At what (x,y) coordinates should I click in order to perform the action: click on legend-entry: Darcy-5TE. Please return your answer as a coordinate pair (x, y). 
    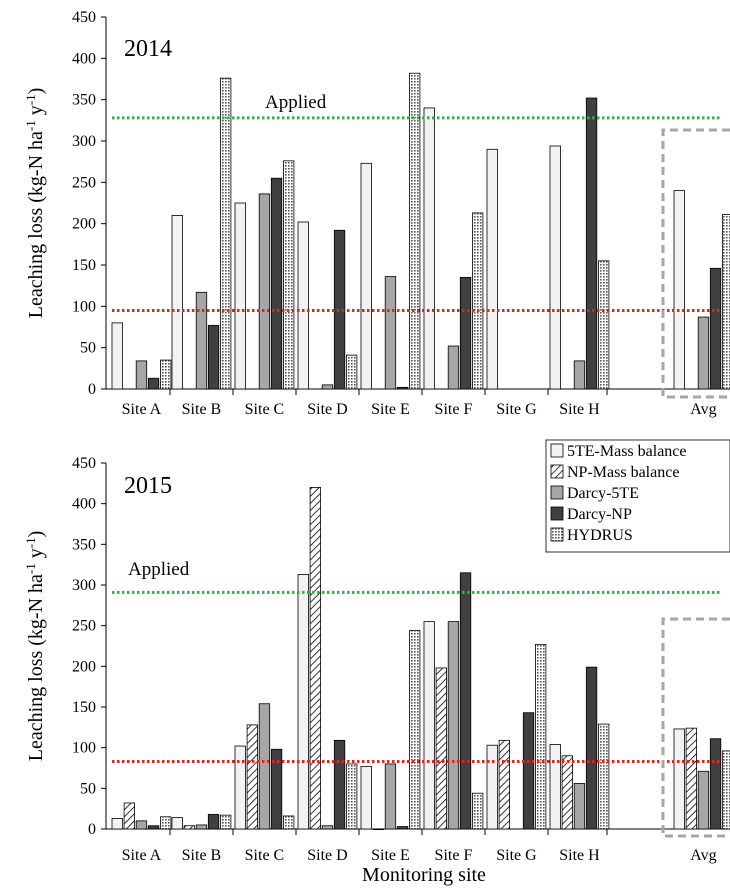
    Looking at the image, I should click on (603, 493).